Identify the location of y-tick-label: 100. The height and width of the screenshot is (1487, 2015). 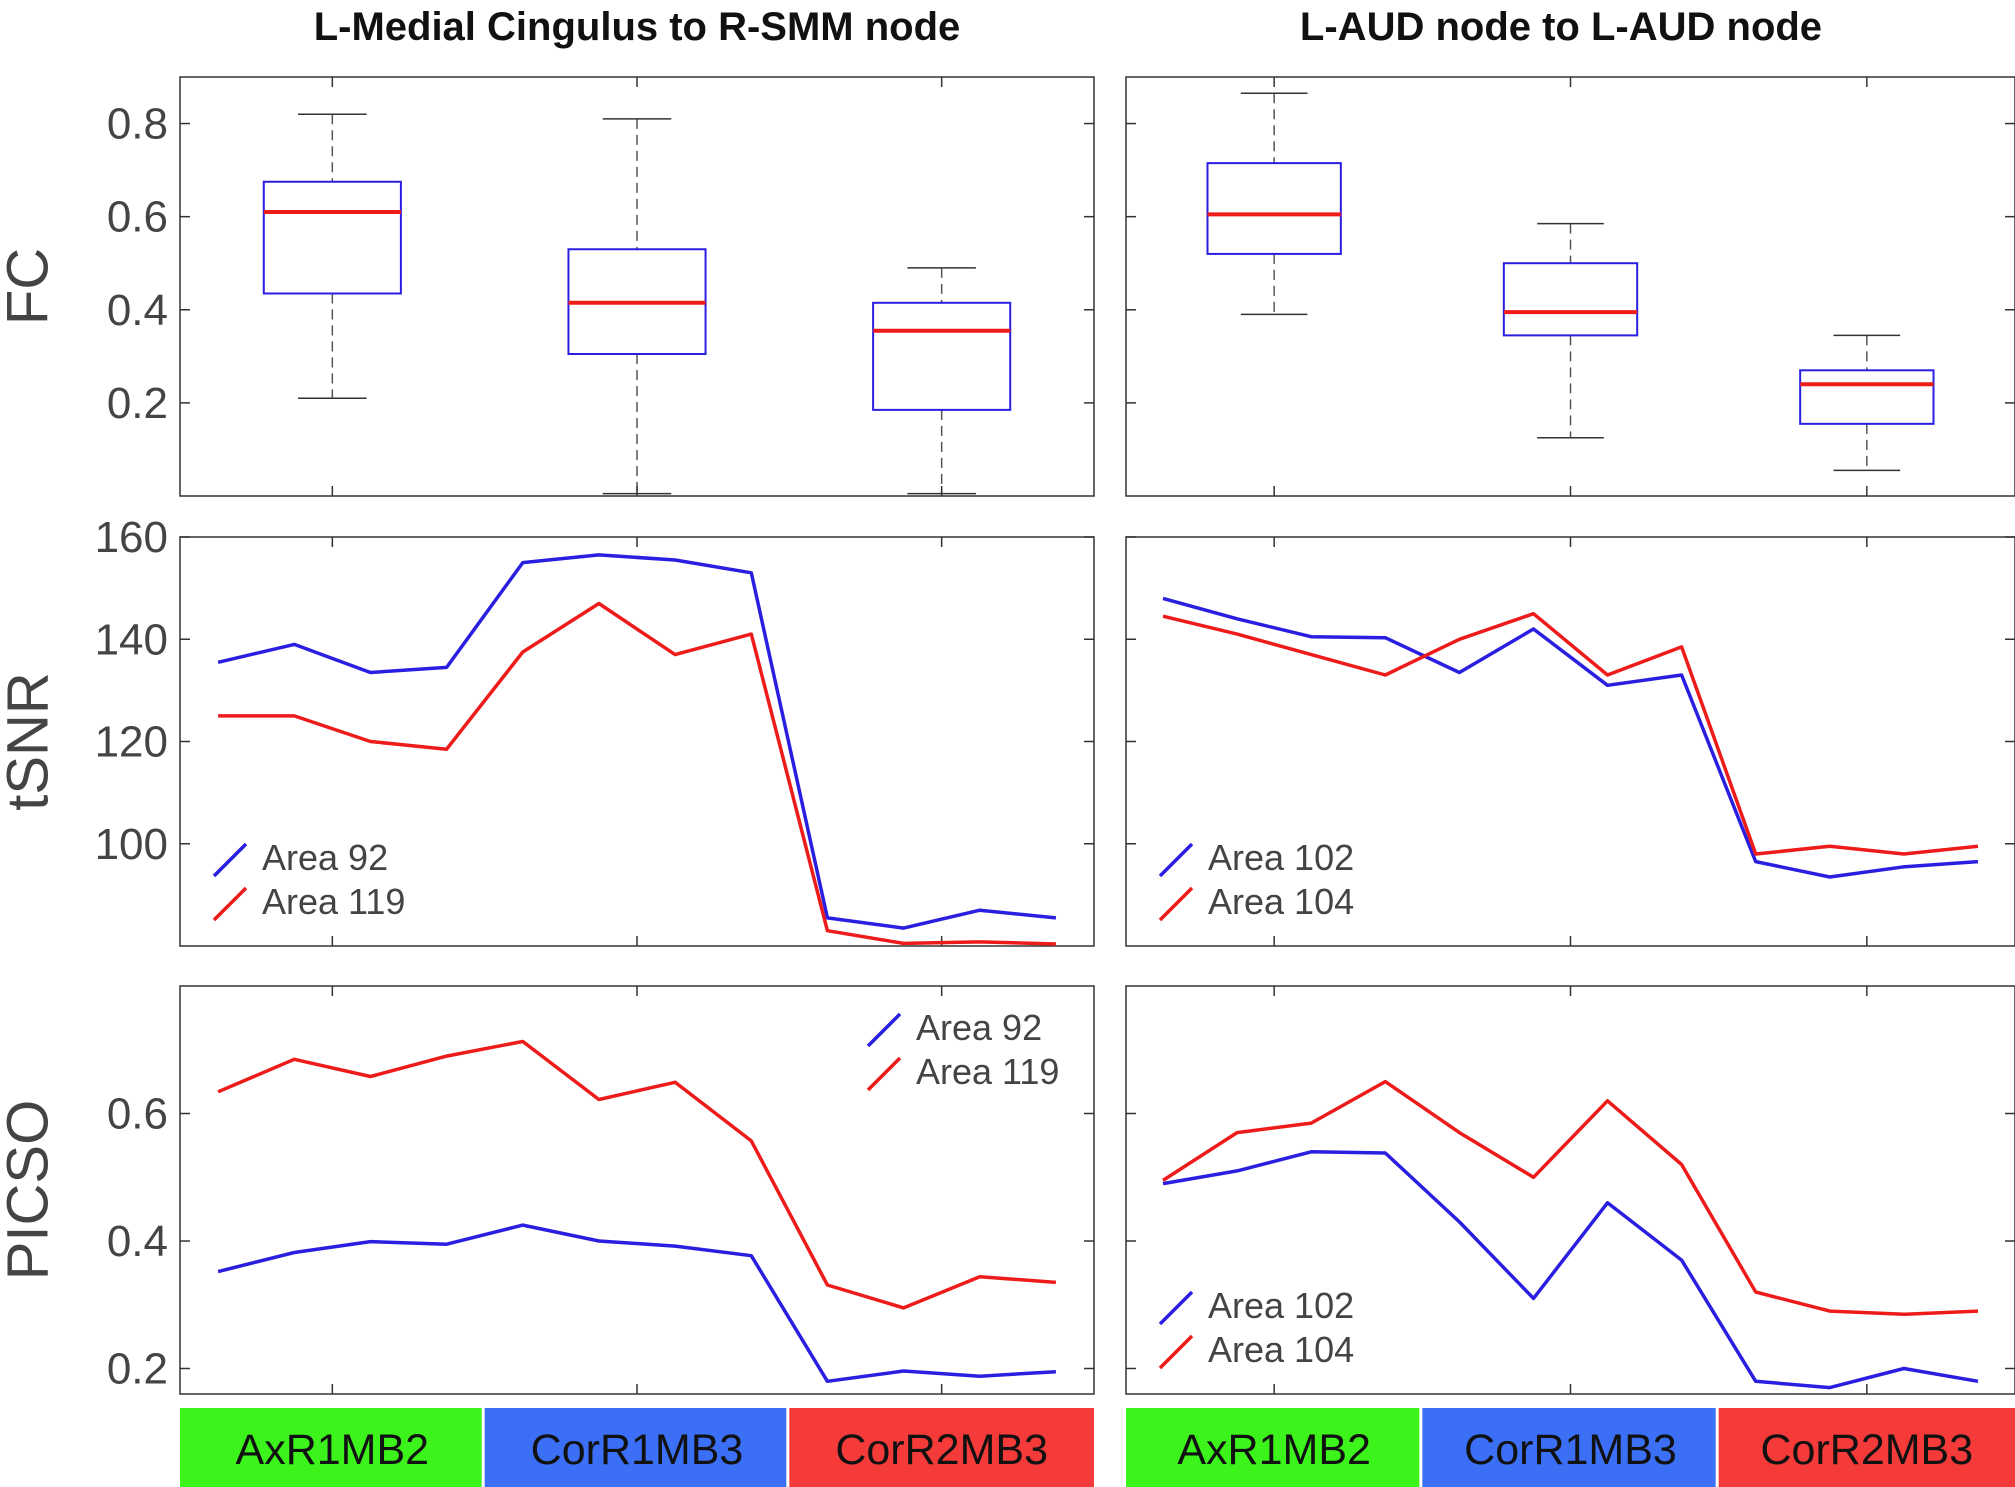
(131, 844).